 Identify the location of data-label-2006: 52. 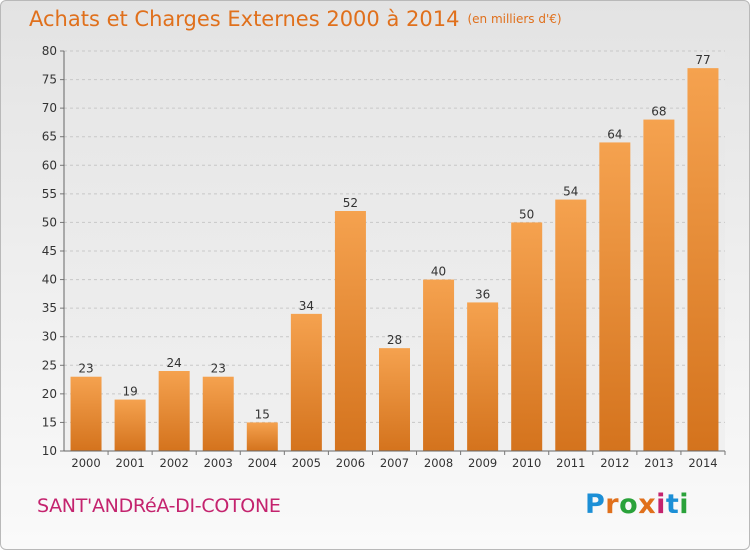
(350, 203).